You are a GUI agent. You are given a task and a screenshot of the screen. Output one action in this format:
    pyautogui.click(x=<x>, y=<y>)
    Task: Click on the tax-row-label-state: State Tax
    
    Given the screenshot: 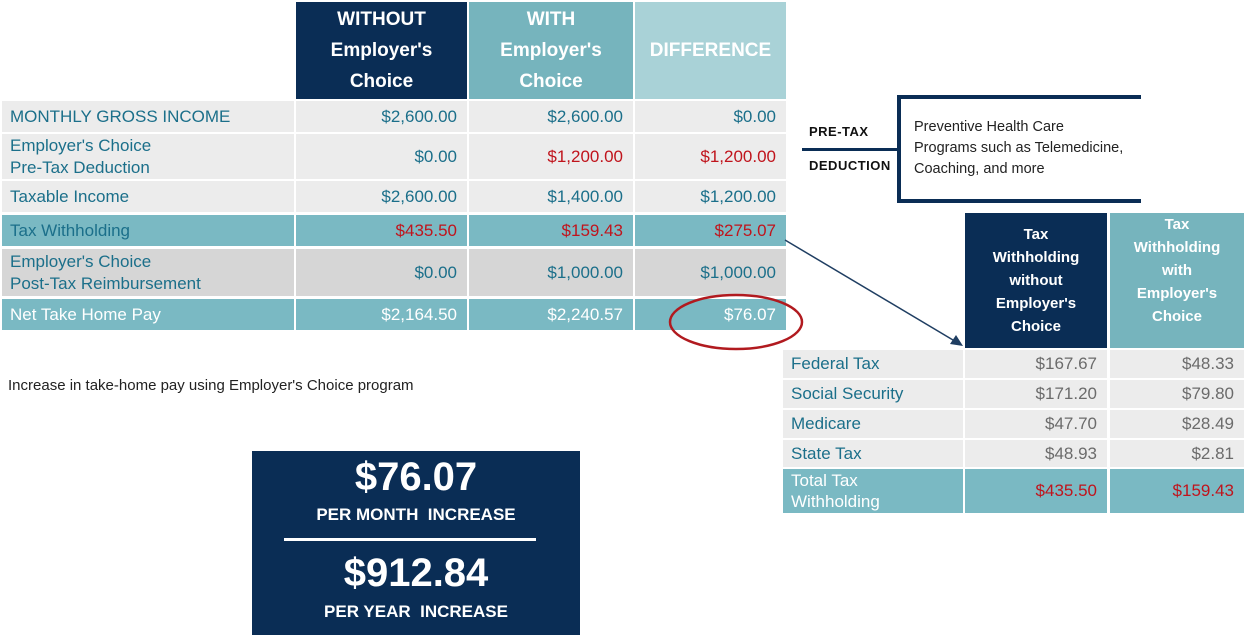 What is the action you would take?
    pyautogui.click(x=873, y=453)
    